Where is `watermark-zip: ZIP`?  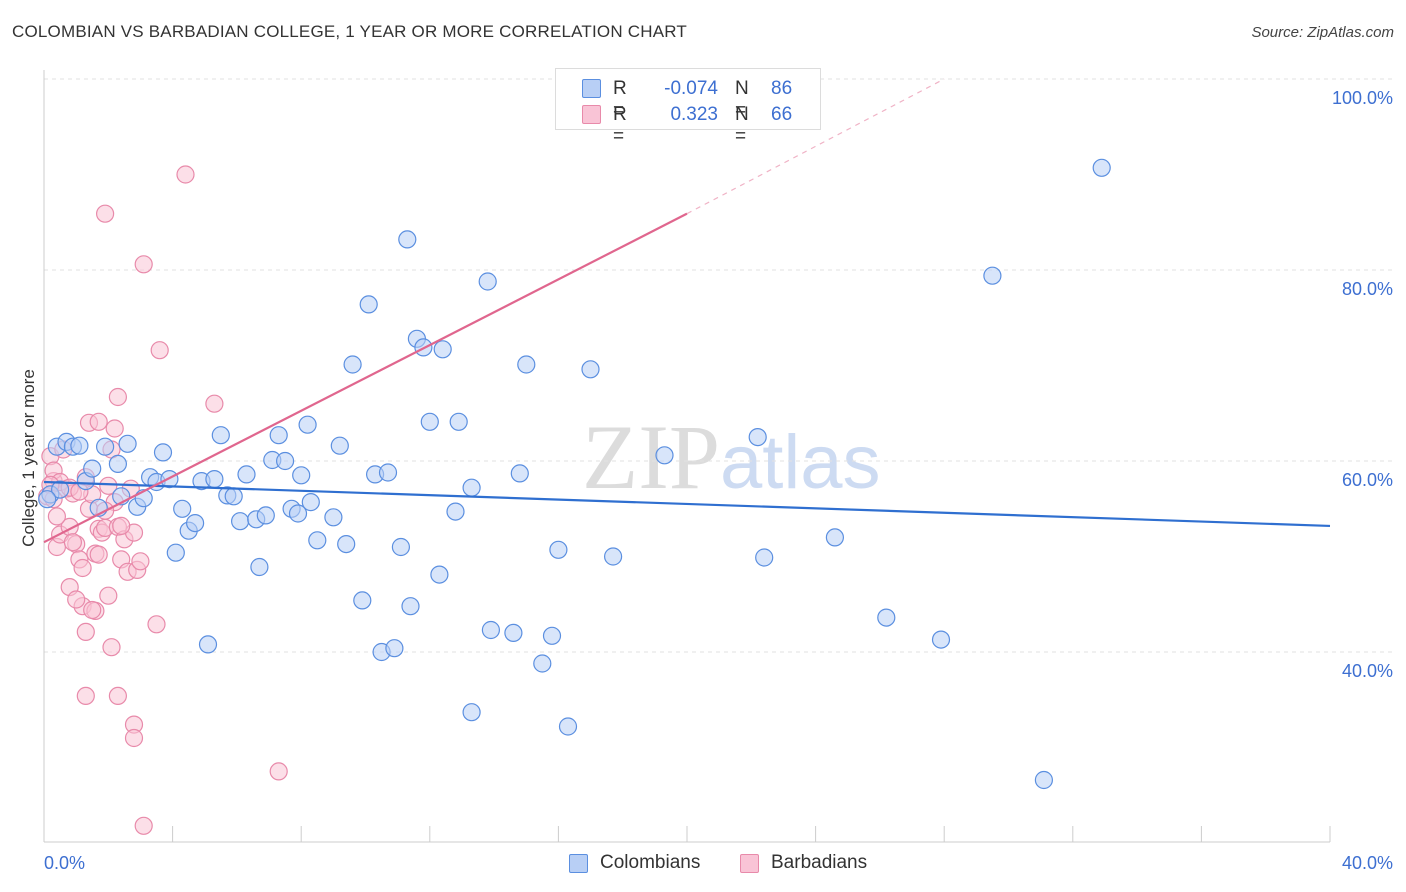 watermark-zip: ZIP is located at coordinates (651, 457).